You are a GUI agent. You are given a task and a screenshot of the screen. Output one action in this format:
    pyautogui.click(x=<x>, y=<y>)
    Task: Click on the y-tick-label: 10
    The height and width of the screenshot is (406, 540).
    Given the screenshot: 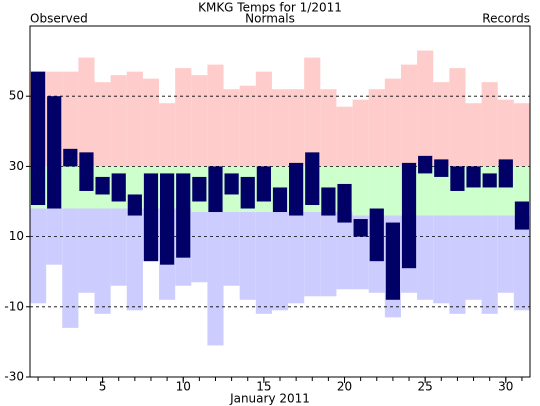 What is the action you would take?
    pyautogui.click(x=16, y=236)
    